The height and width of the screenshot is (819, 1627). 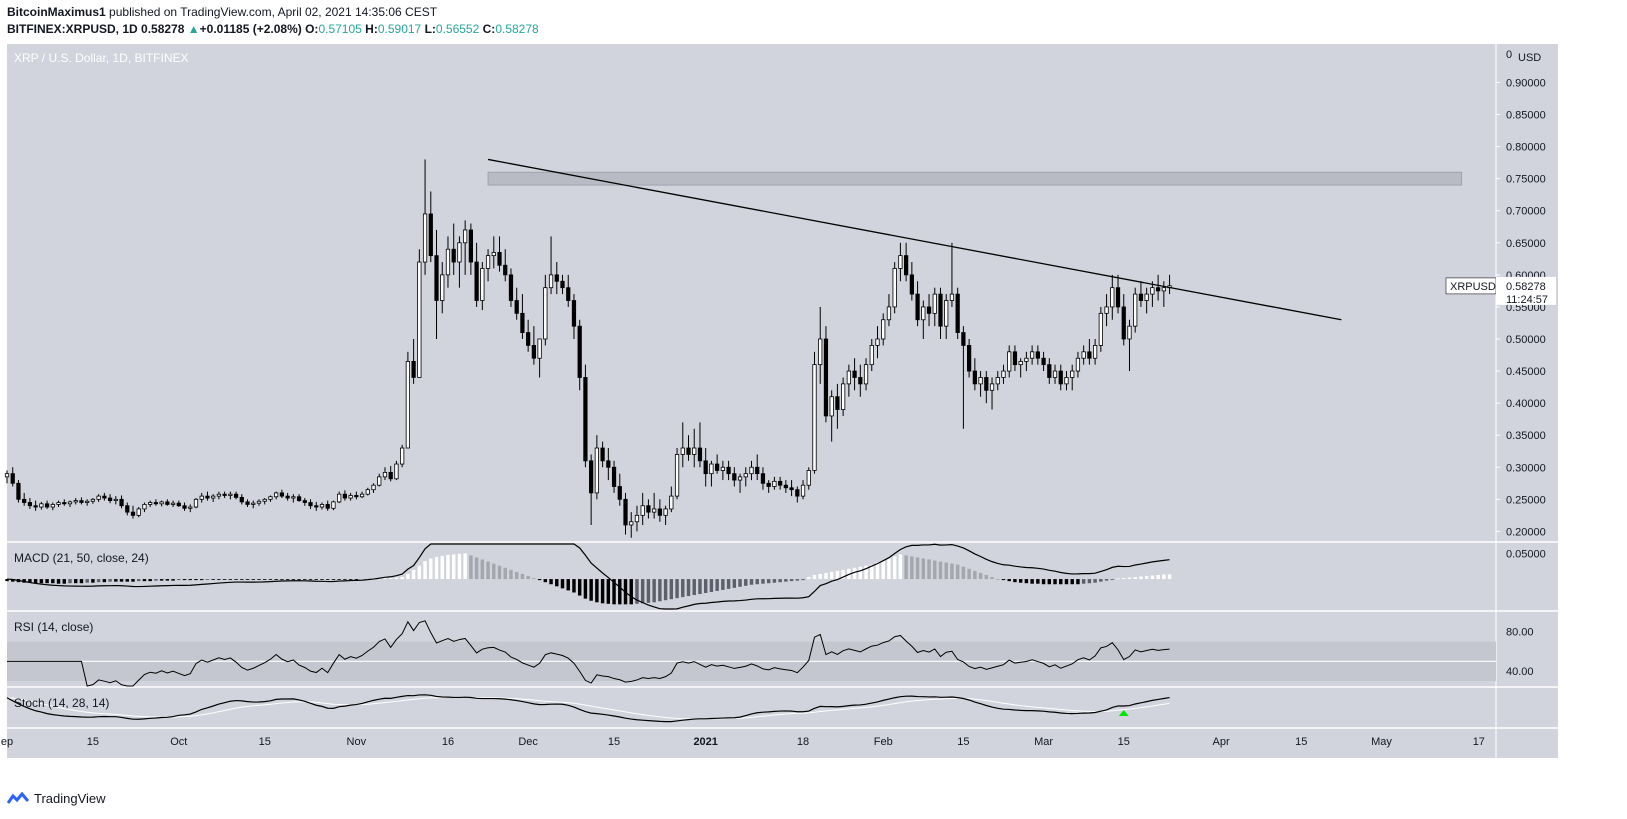 What do you see at coordinates (56, 12) in the screenshot?
I see `author-name: BitcoinMaximus1` at bounding box center [56, 12].